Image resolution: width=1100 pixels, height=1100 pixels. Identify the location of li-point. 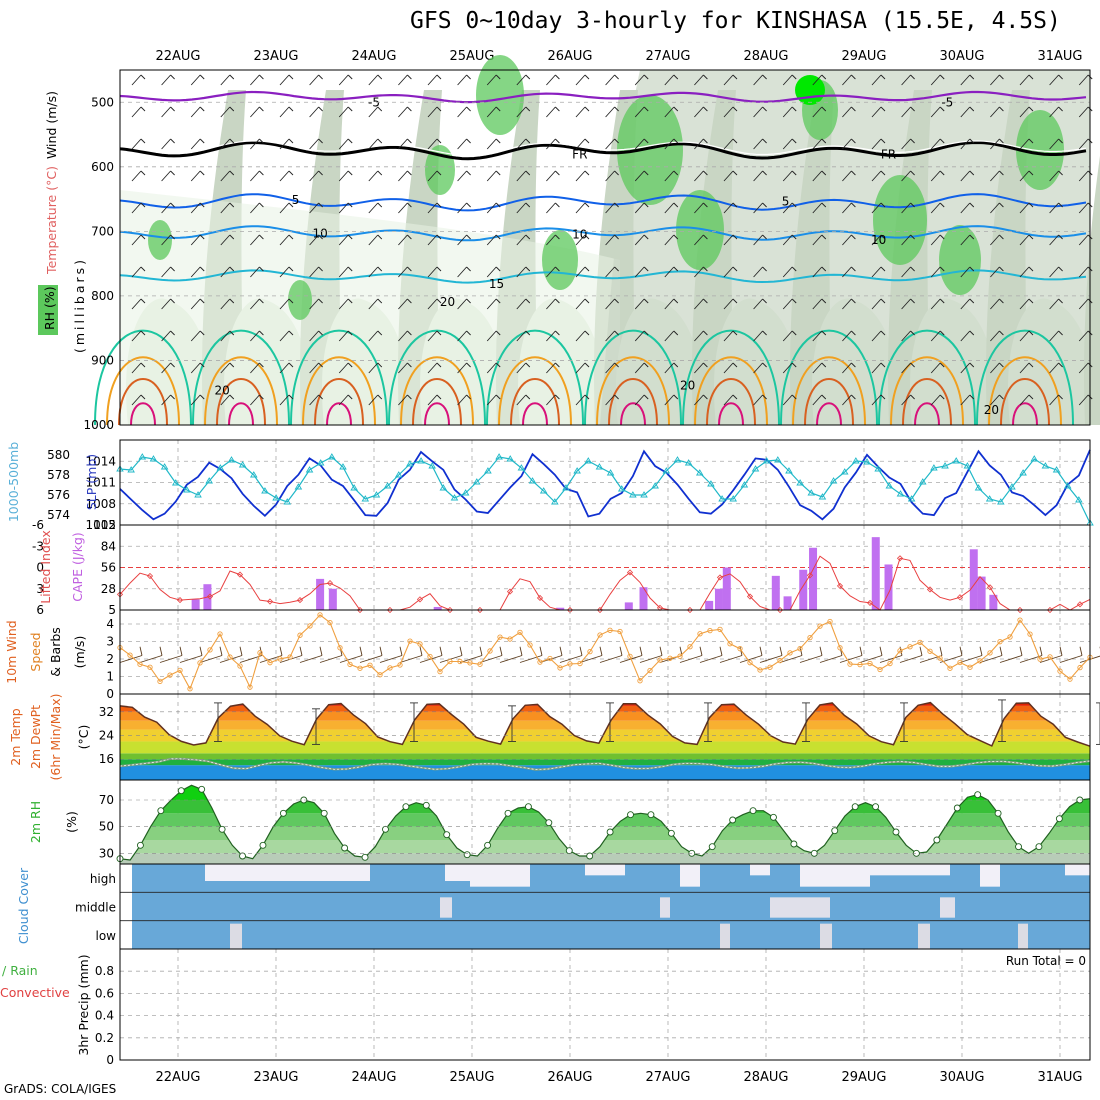
(930, 589).